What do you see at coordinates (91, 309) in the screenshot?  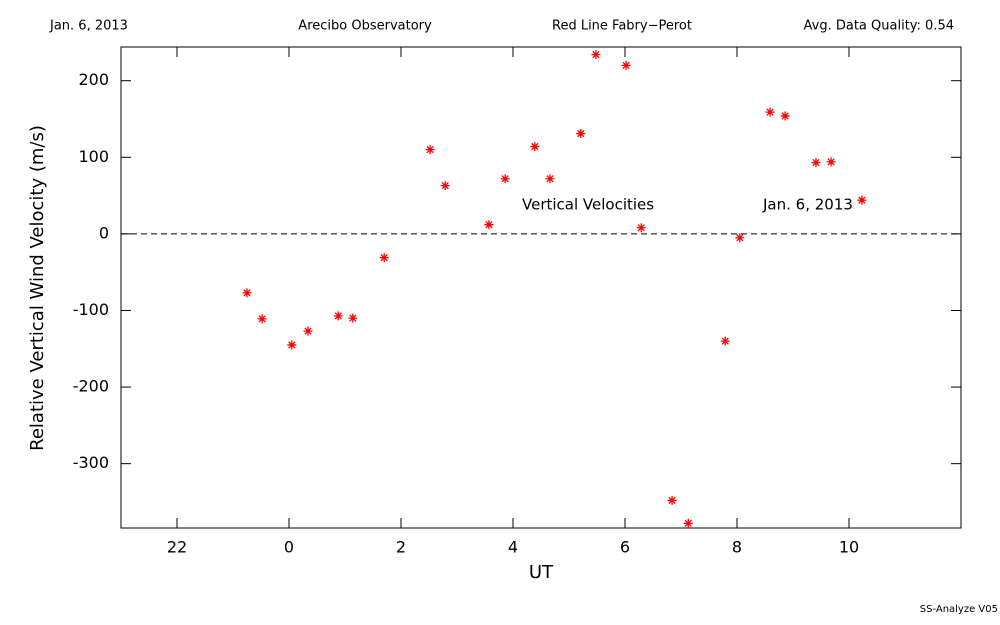 I see `y-tick-label: -100` at bounding box center [91, 309].